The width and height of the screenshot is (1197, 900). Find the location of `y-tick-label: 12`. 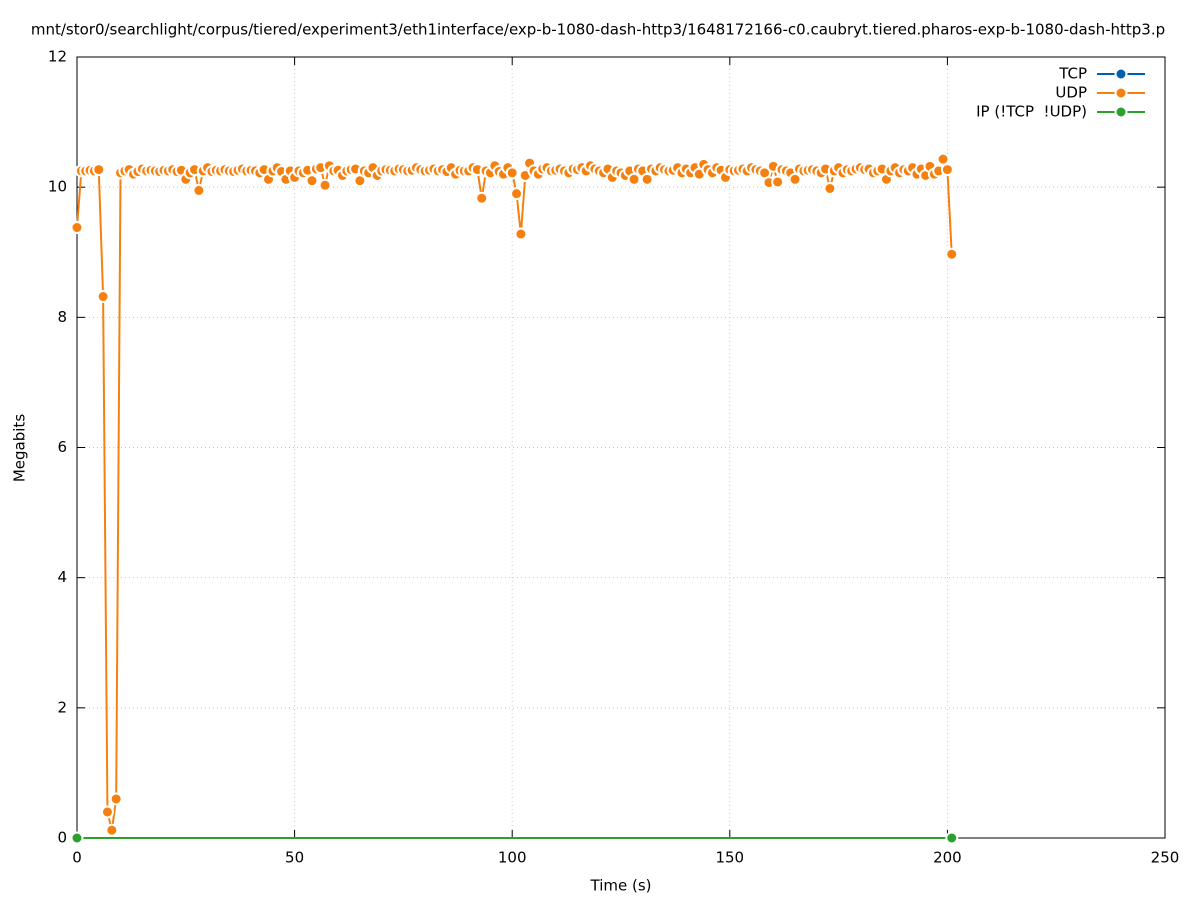

y-tick-label: 12 is located at coordinates (57, 57).